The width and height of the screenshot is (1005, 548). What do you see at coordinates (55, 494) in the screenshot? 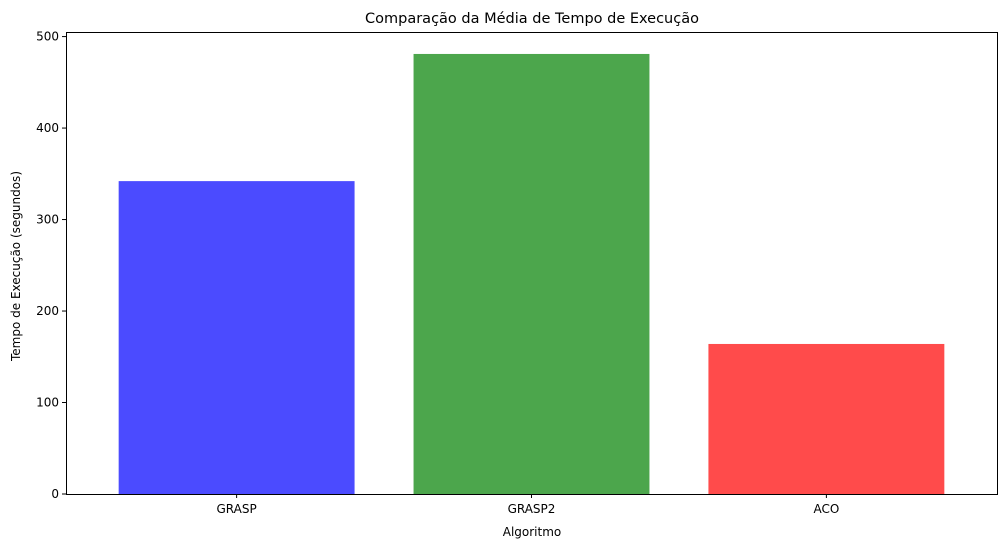
I see `y-tick-label: 0` at bounding box center [55, 494].